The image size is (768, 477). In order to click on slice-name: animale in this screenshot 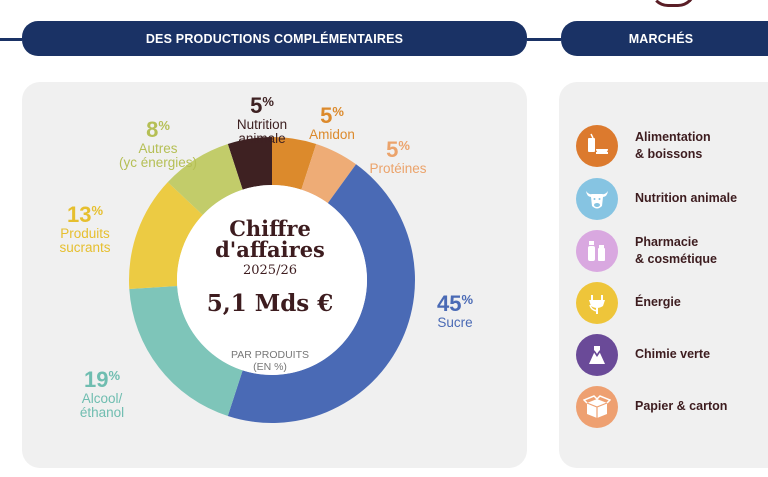, I will do `click(262, 139)`.